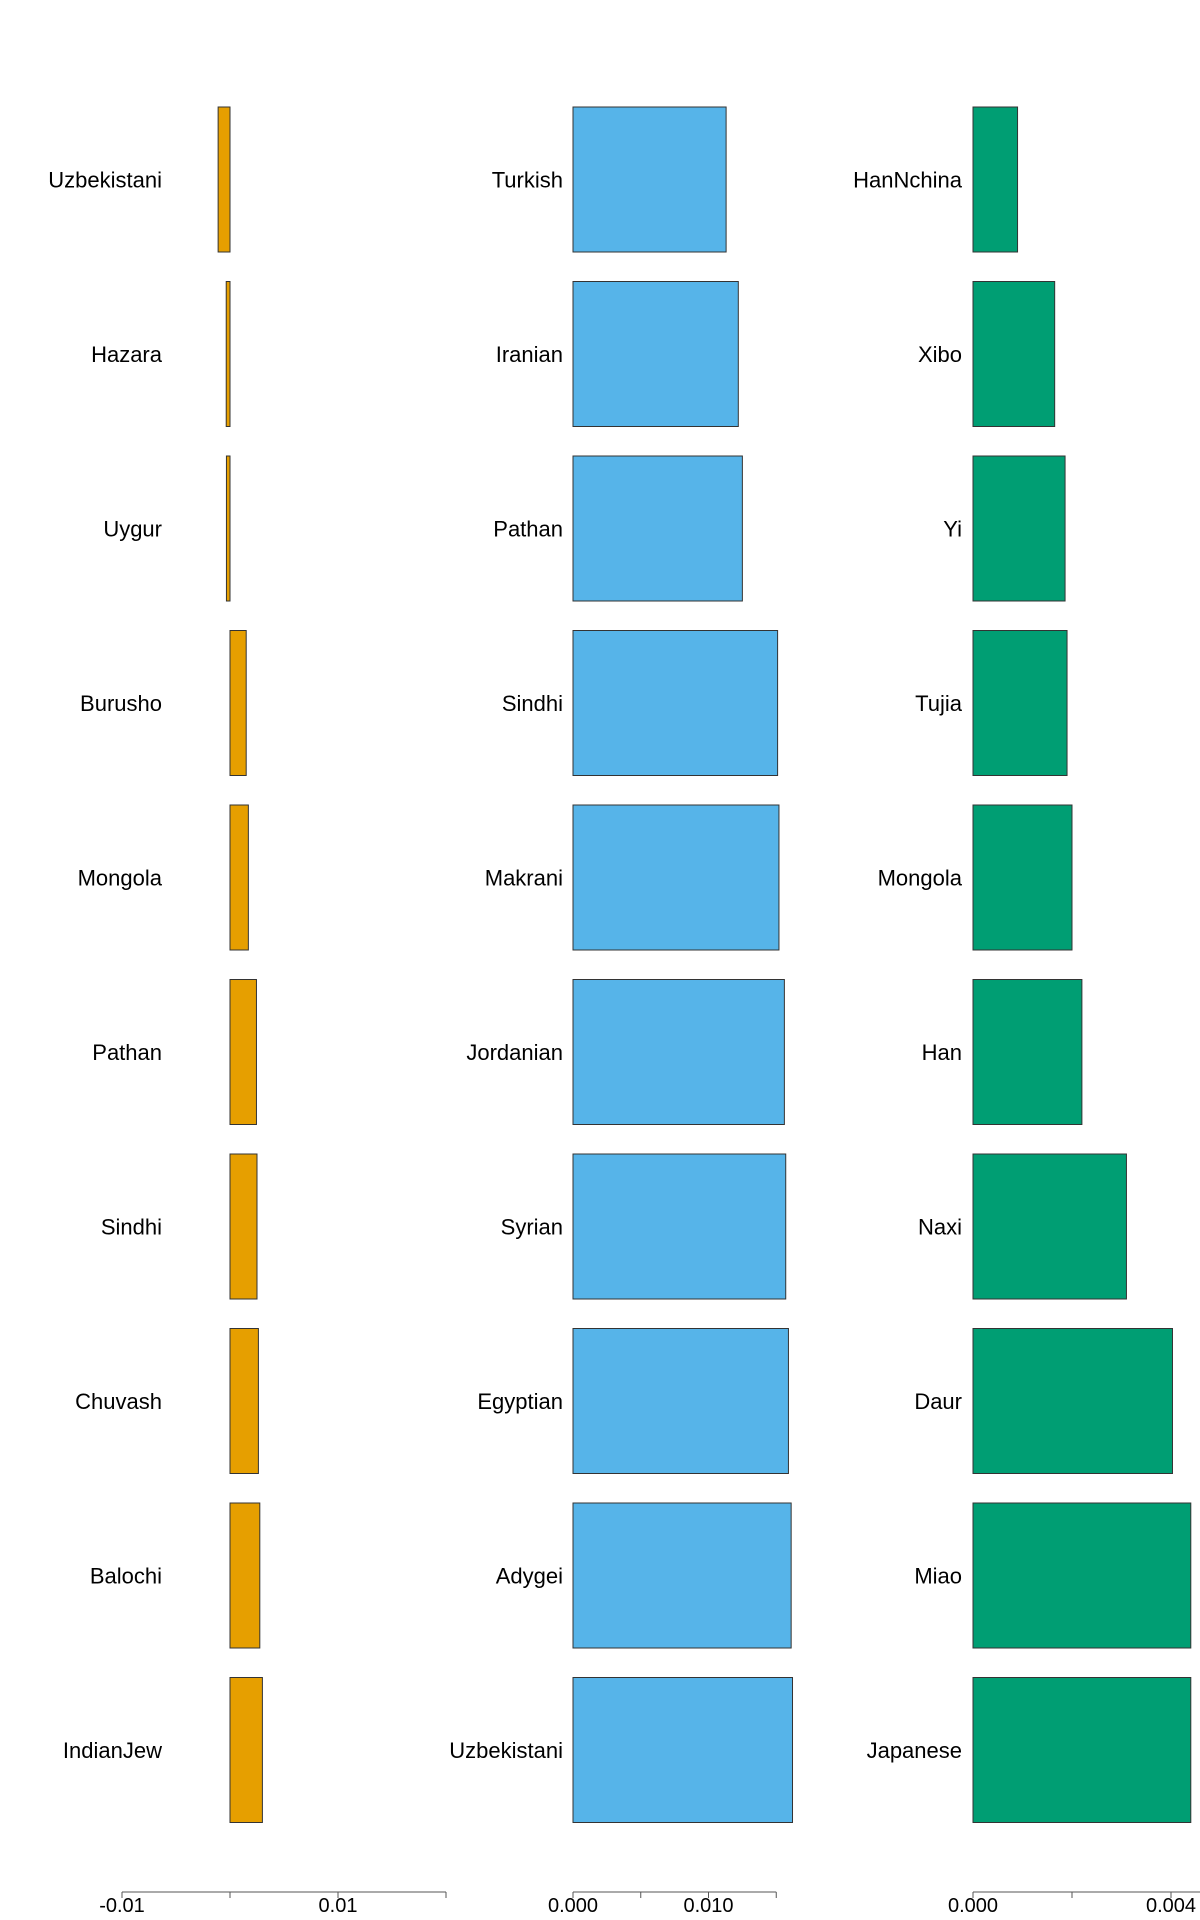  What do you see at coordinates (708, 1906) in the screenshot?
I see `x-tick-label: 0.010` at bounding box center [708, 1906].